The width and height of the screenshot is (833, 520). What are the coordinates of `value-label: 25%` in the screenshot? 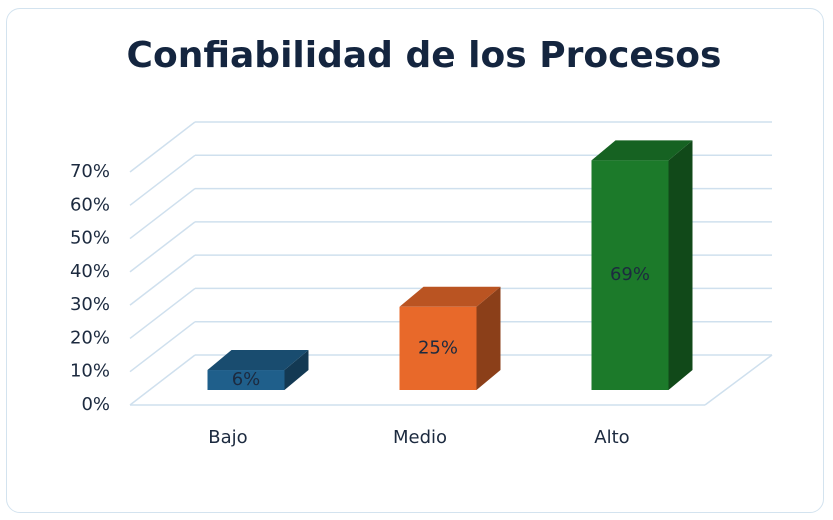 It's located at (438, 347).